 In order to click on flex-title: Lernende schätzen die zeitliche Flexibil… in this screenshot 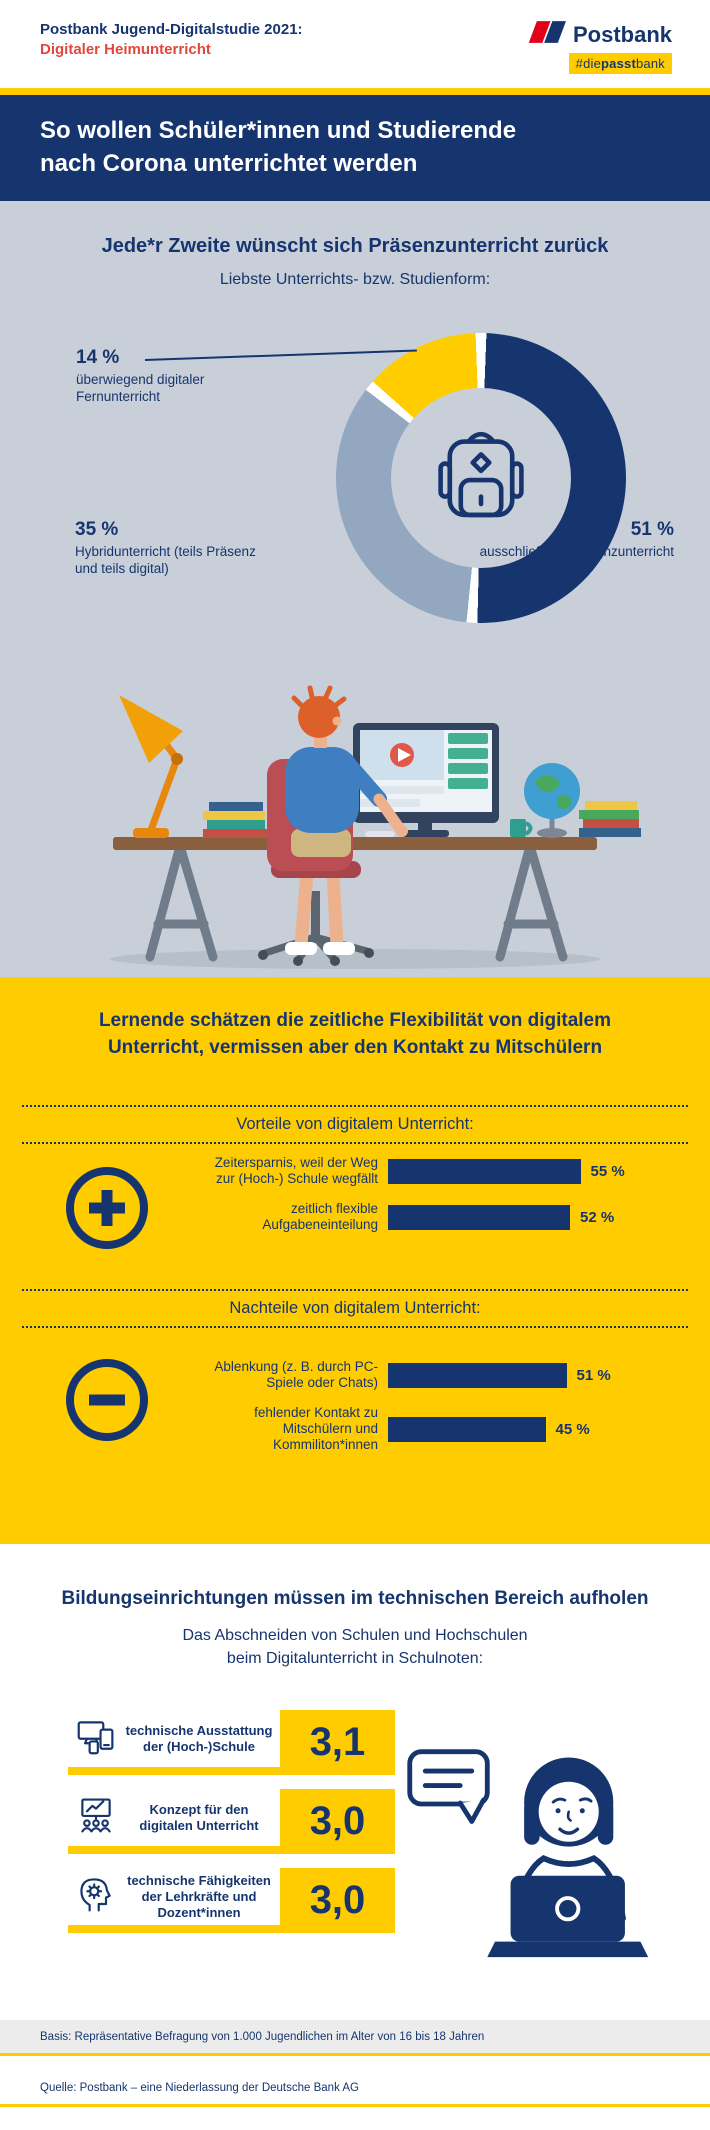, I will do `click(355, 1034)`.